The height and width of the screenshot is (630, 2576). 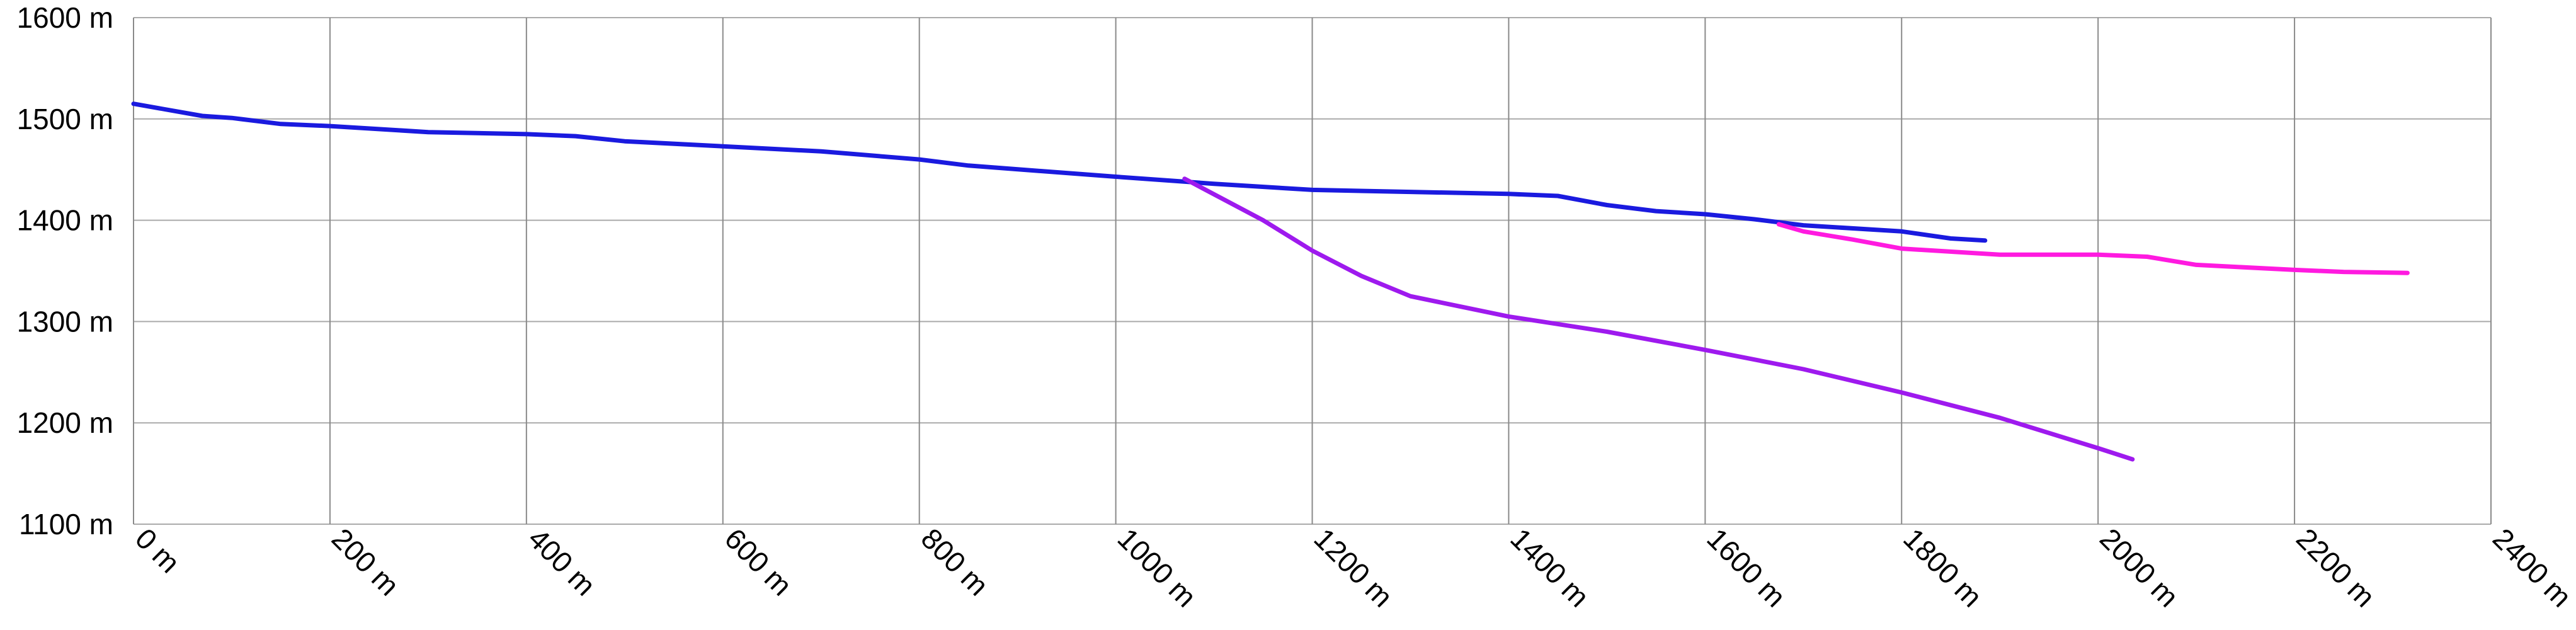 What do you see at coordinates (65, 271) in the screenshot?
I see `y-axis-tick-labels: 1100 m 1200 m 1300 m 1400 m 1500 m 1600 m` at bounding box center [65, 271].